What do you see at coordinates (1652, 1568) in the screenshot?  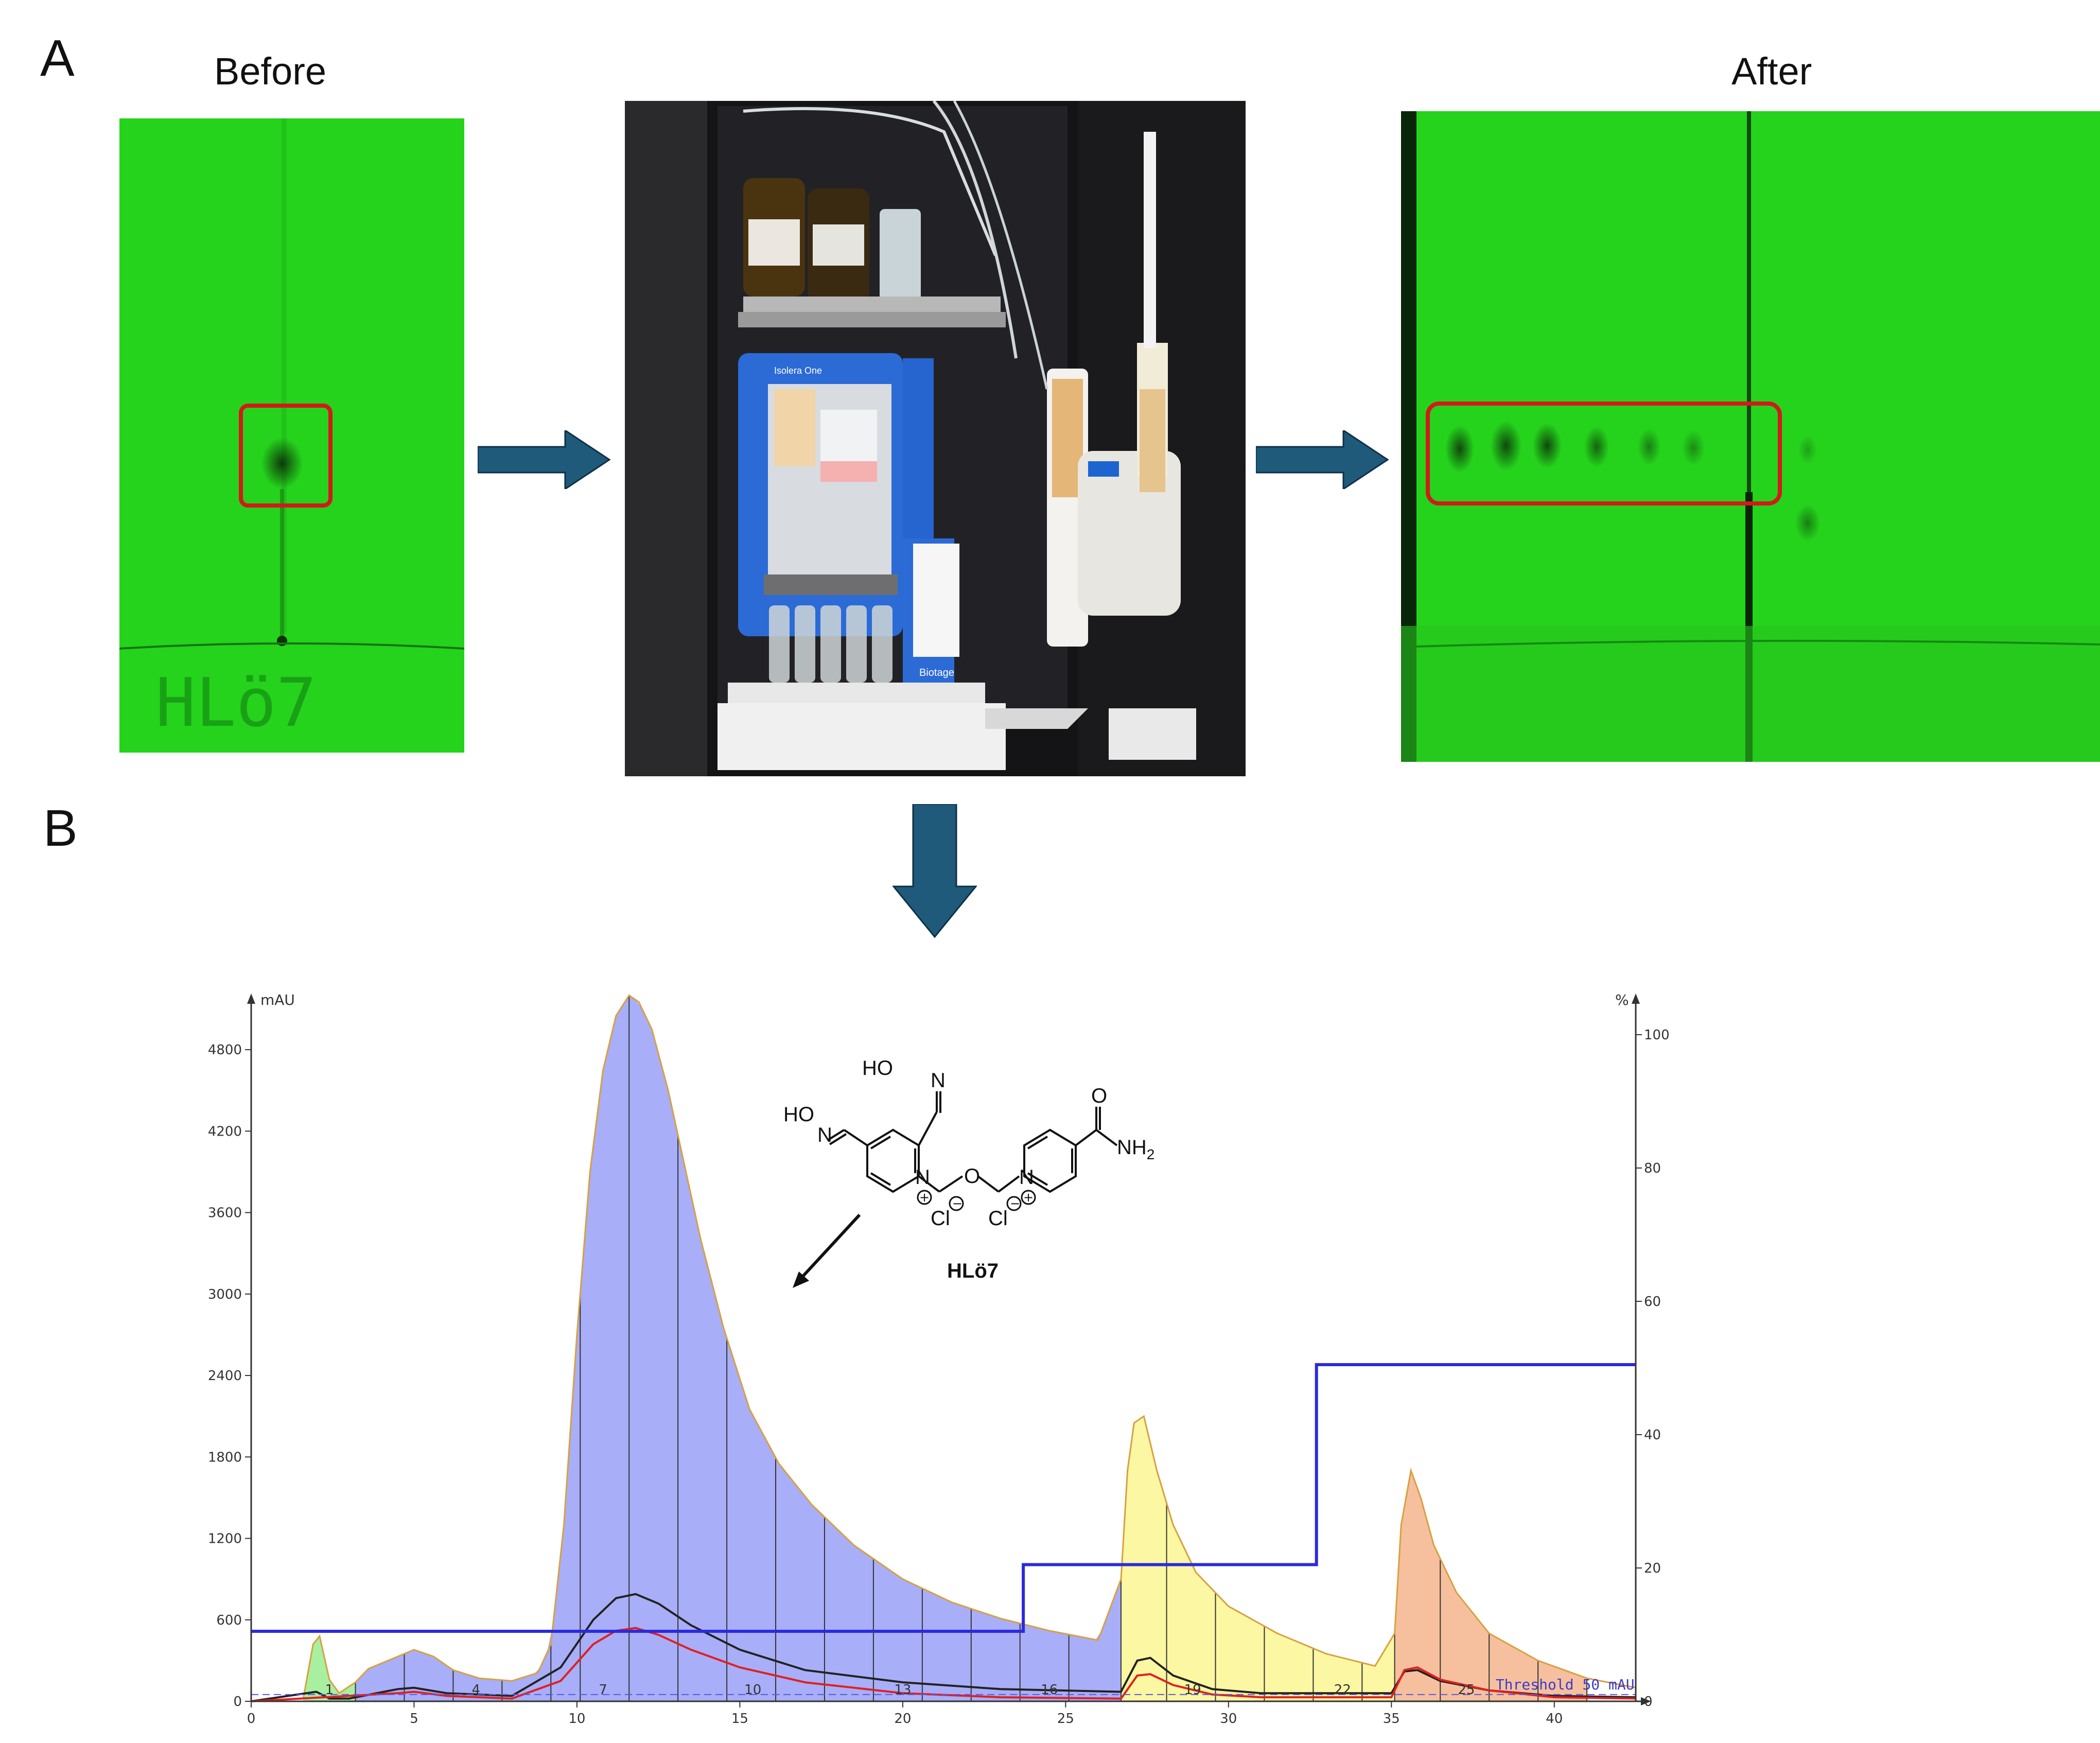 I see `y2-tick-label: 20` at bounding box center [1652, 1568].